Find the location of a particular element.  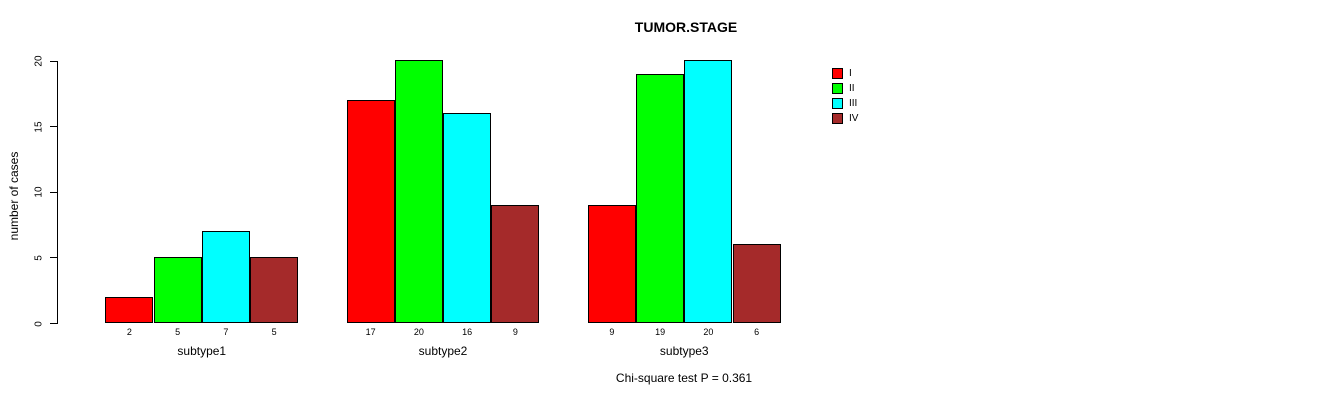

chi-square-footnote: Chi-square test P = 0.361 is located at coordinates (684, 378).